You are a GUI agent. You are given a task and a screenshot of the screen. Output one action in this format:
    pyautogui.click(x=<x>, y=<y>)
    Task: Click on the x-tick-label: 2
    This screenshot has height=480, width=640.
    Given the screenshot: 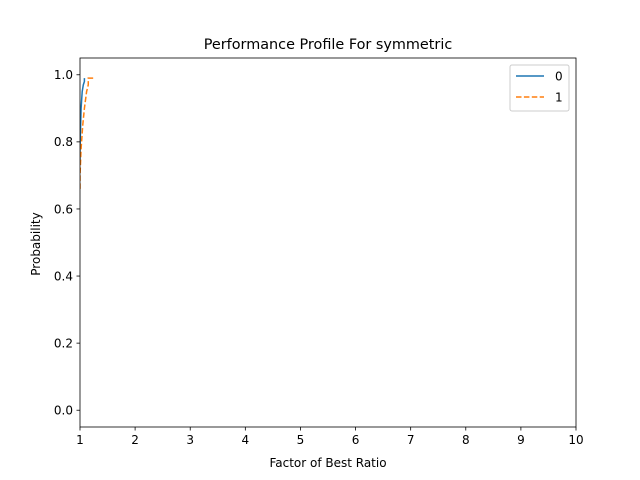 What is the action you would take?
    pyautogui.click(x=135, y=440)
    